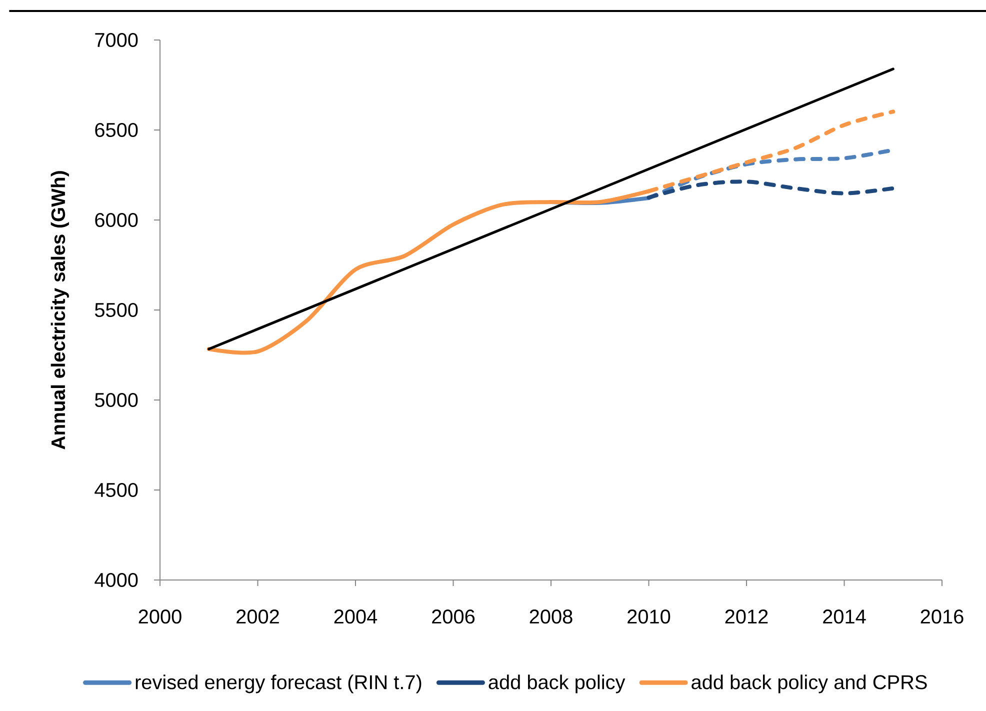 The image size is (986, 711). Describe the element at coordinates (116, 400) in the screenshot. I see `y-tick-label: 5000` at that location.